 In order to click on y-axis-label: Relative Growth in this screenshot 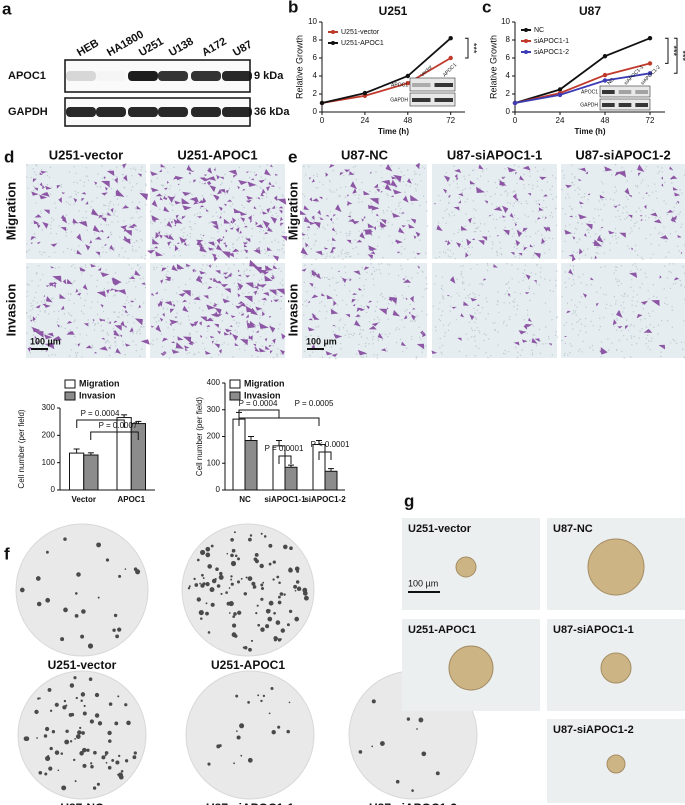, I will do `click(299, 67)`.